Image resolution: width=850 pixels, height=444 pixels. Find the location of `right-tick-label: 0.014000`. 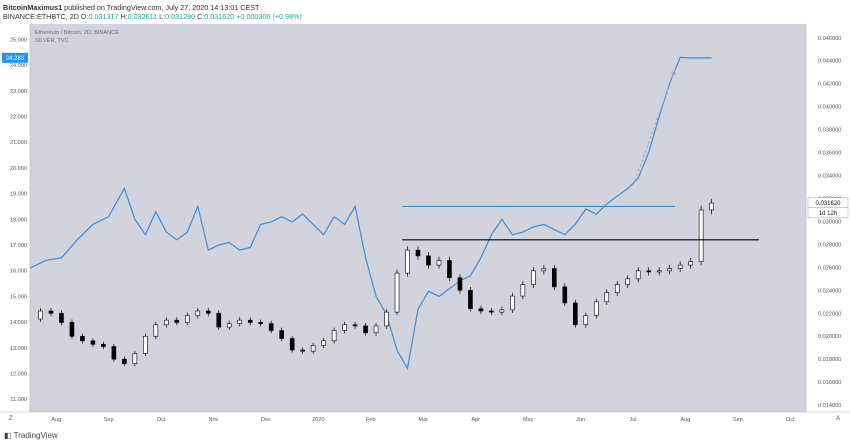

right-tick-label: 0.014000 is located at coordinates (829, 406).